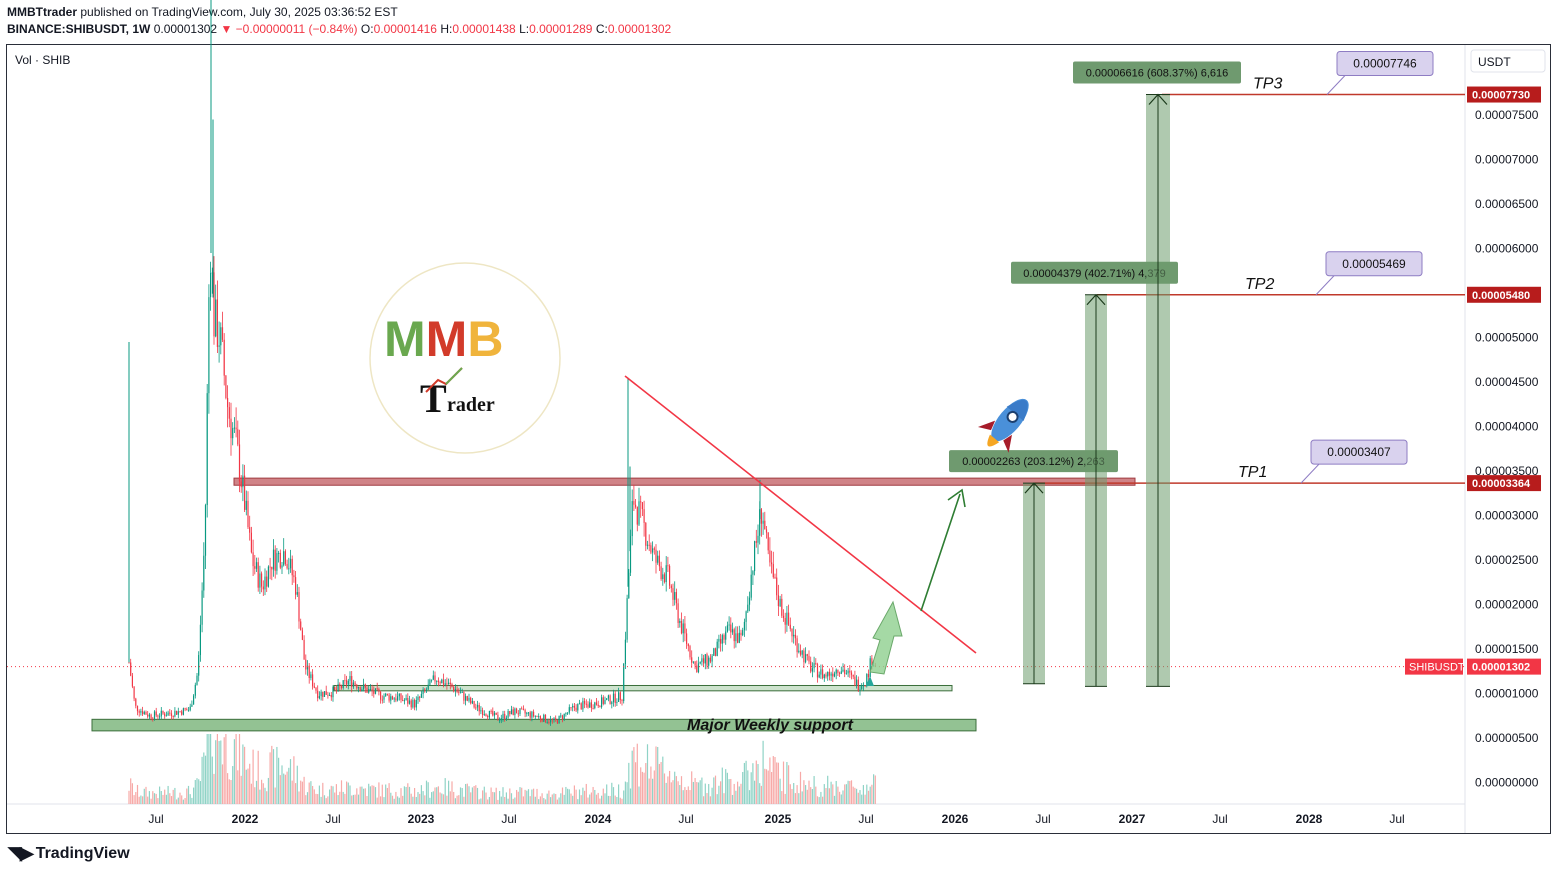 The image size is (1558, 870). Describe the element at coordinates (1219, 819) in the screenshot. I see `x-tick-label: Jul` at that location.